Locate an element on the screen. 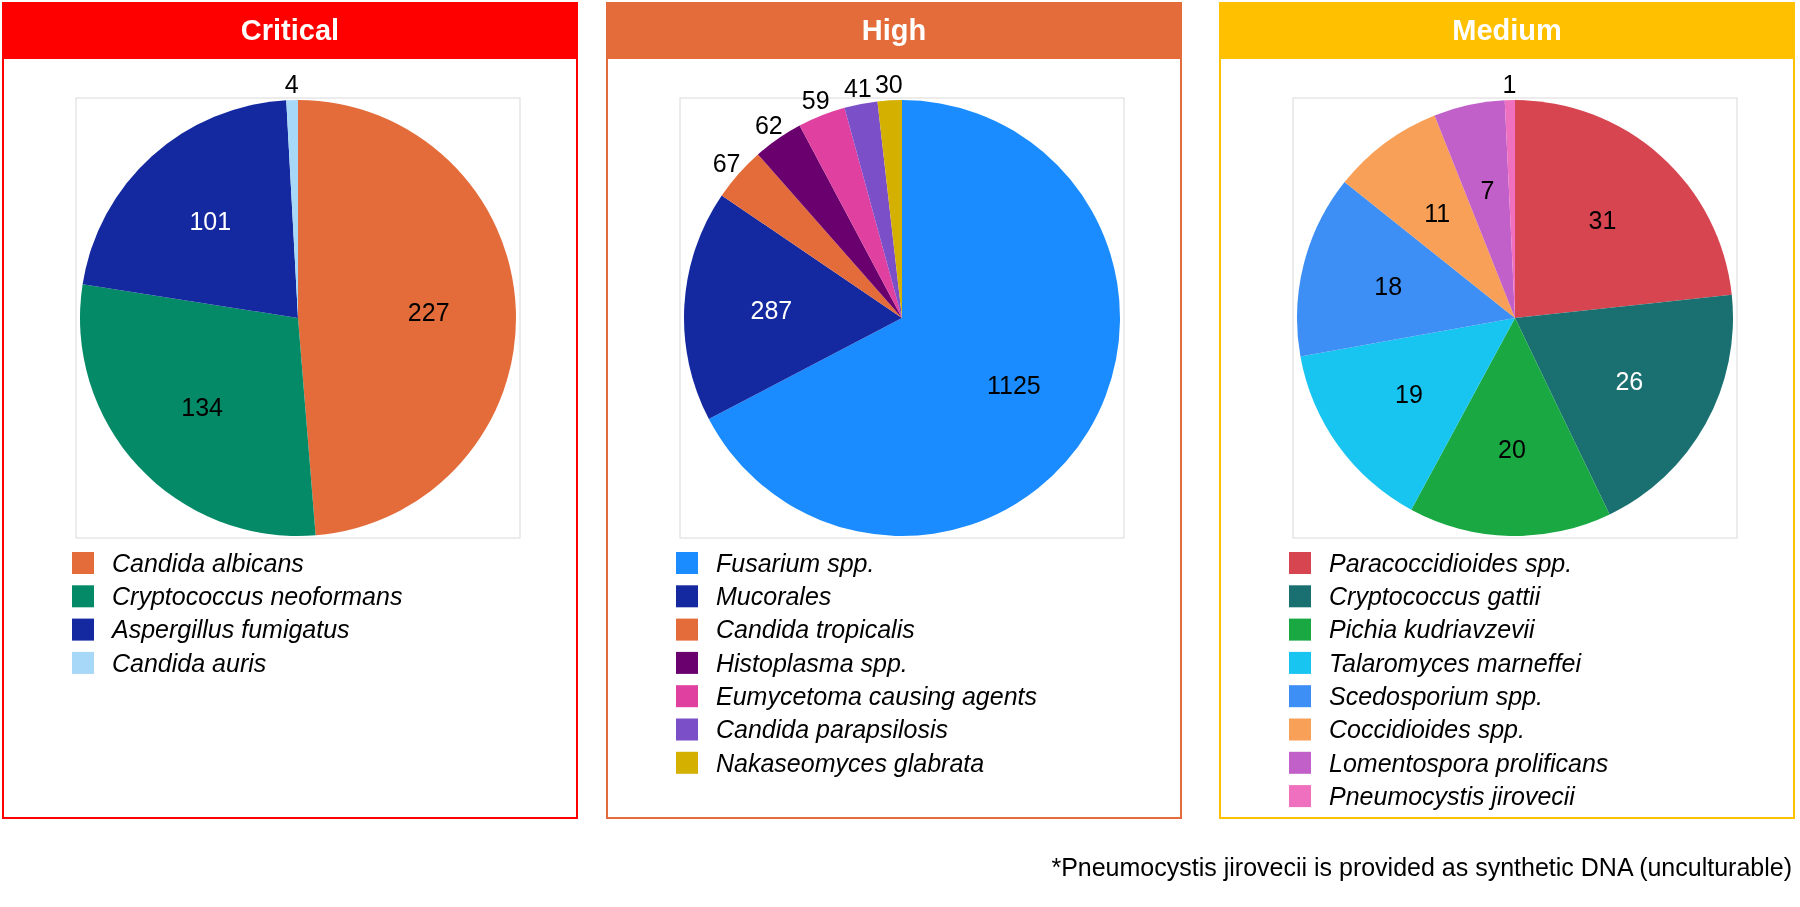 The width and height of the screenshot is (1800, 907). data-label: 18 is located at coordinates (1388, 285).